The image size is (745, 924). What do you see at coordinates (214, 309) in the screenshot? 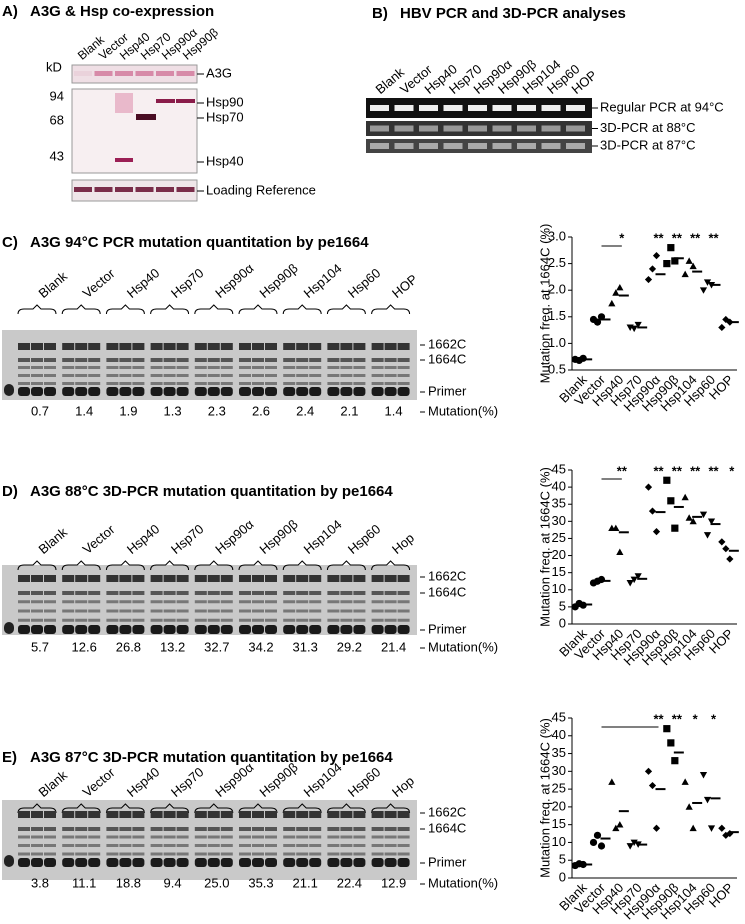
I see `brace` at bounding box center [214, 309].